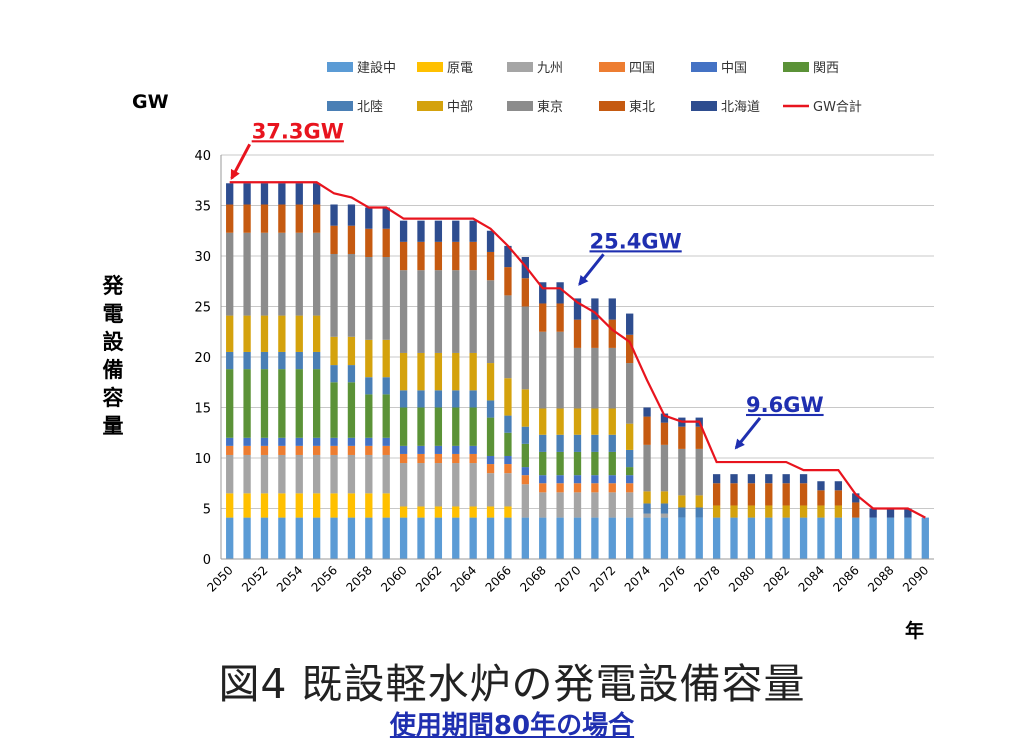  I want to click on y-axis-label-char: 備, so click(113, 370).